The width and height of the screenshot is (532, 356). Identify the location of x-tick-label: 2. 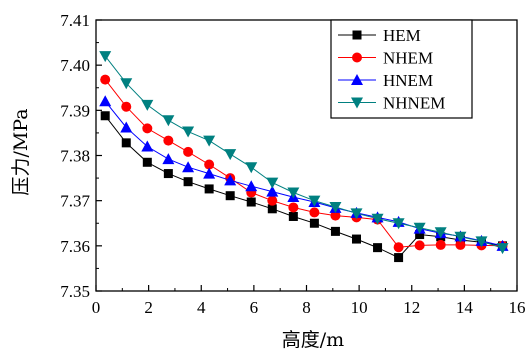
(148, 307).